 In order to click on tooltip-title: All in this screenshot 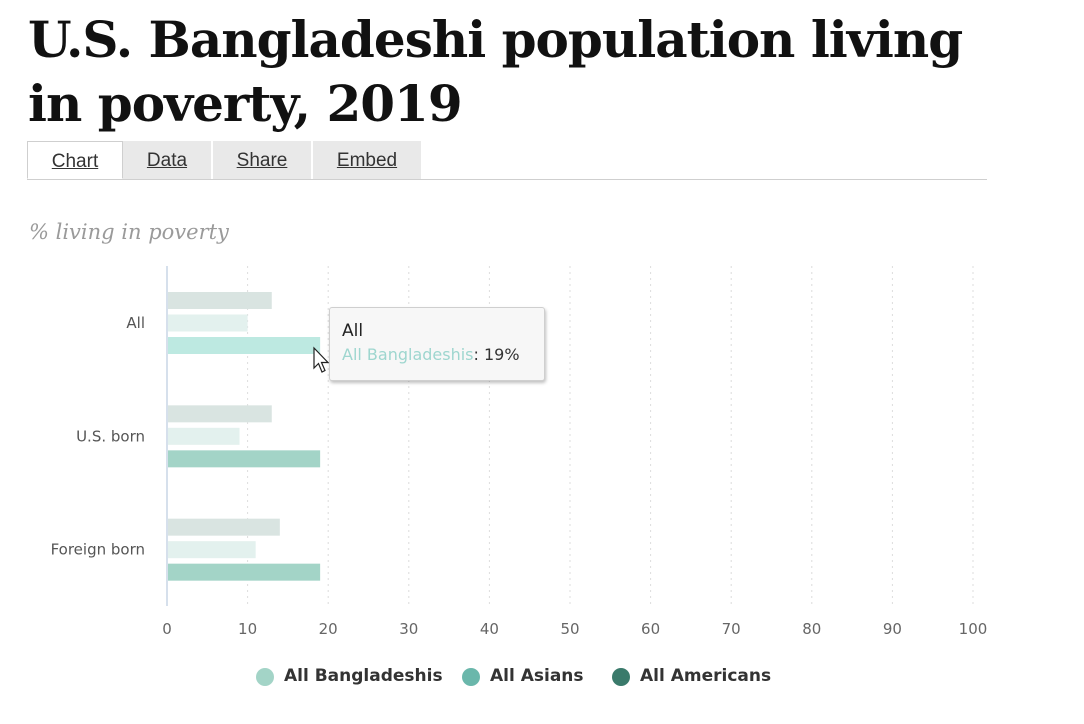, I will do `click(353, 331)`.